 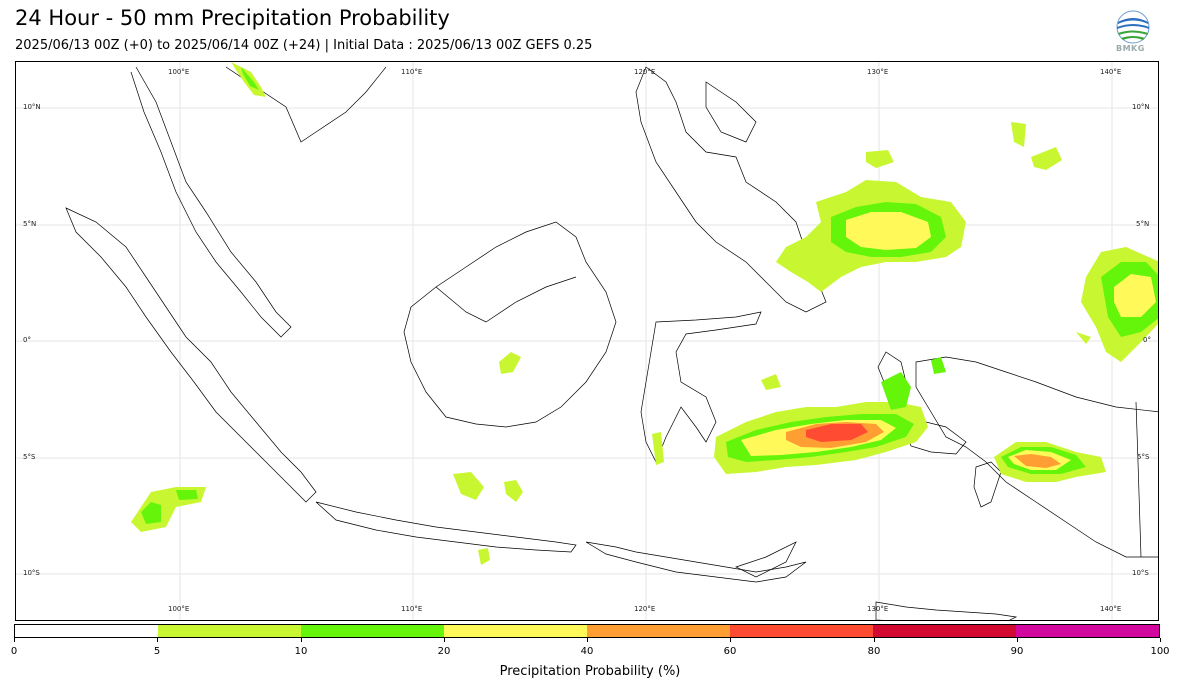 What do you see at coordinates (878, 72) in the screenshot?
I see `lon-label-top-130: 130°E` at bounding box center [878, 72].